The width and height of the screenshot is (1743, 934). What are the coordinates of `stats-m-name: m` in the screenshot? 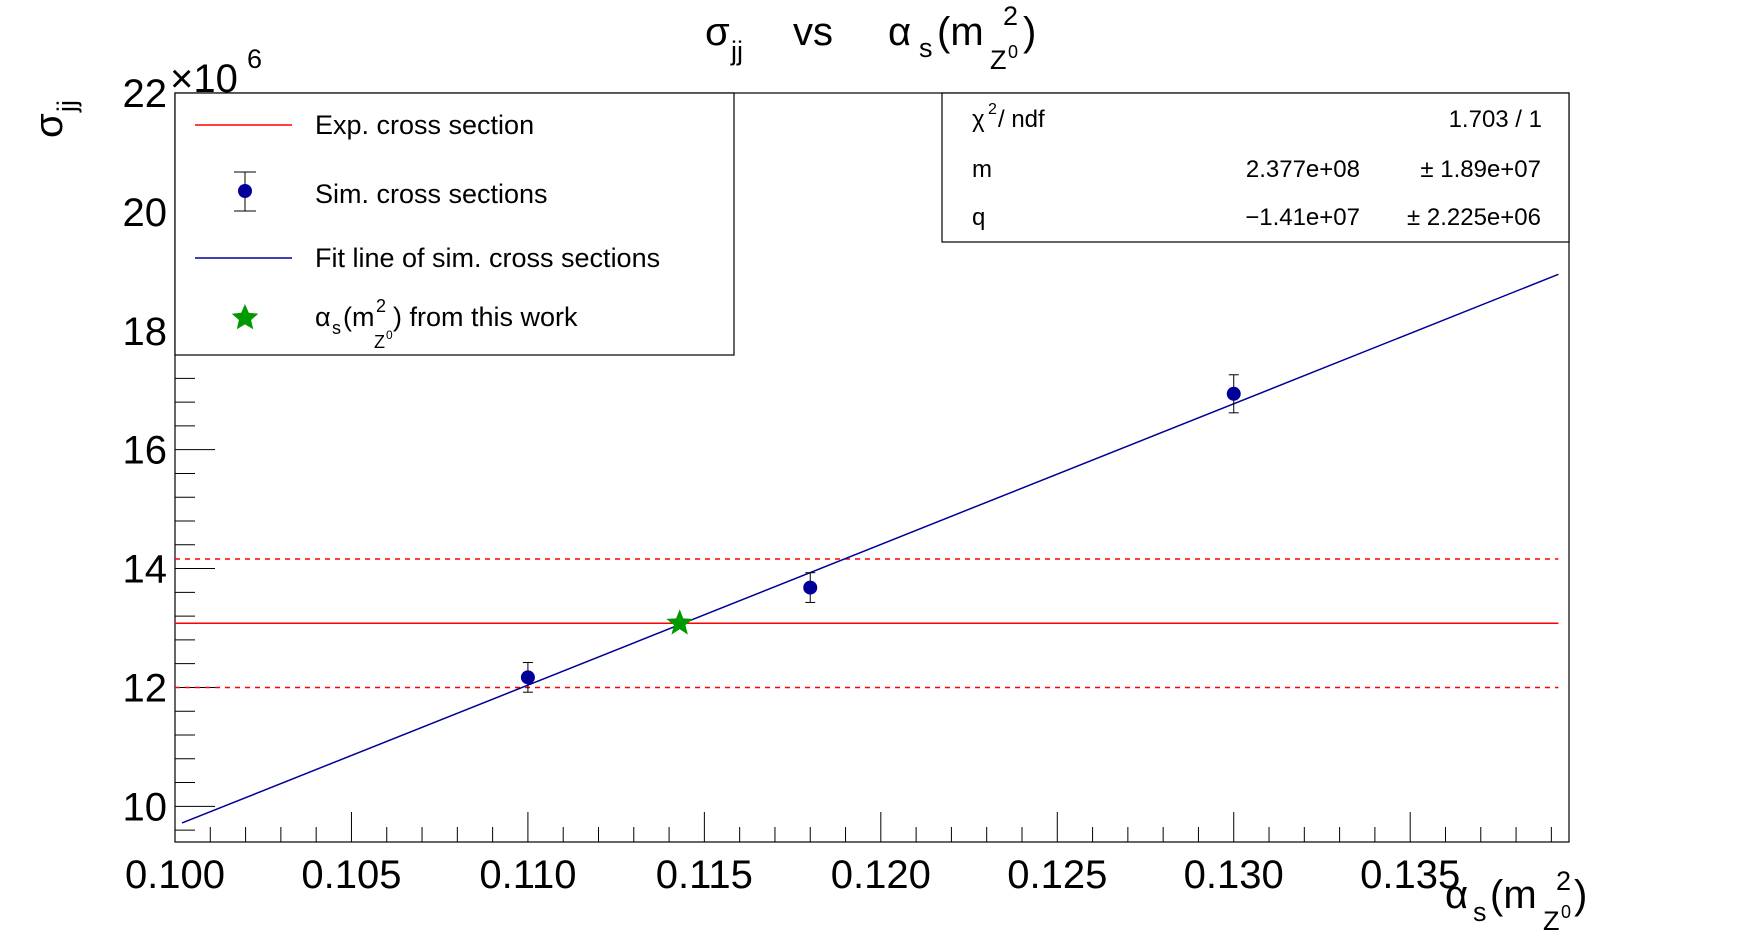 It's located at (982, 169).